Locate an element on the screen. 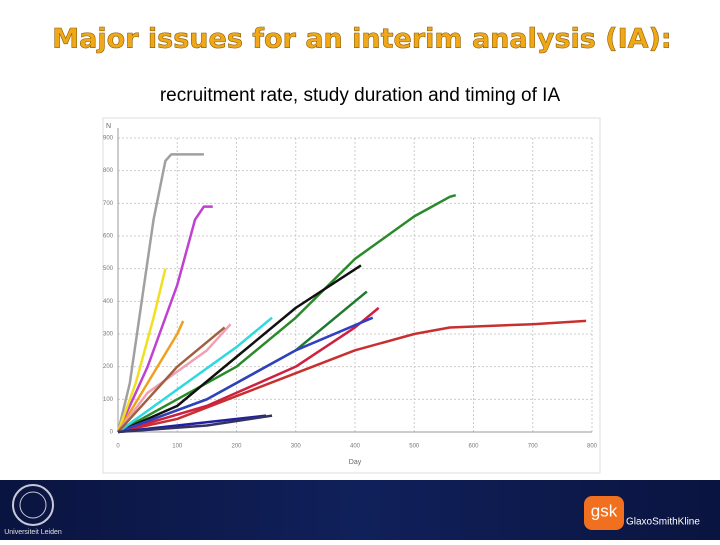  x-tick-label: 0 is located at coordinates (118, 447).